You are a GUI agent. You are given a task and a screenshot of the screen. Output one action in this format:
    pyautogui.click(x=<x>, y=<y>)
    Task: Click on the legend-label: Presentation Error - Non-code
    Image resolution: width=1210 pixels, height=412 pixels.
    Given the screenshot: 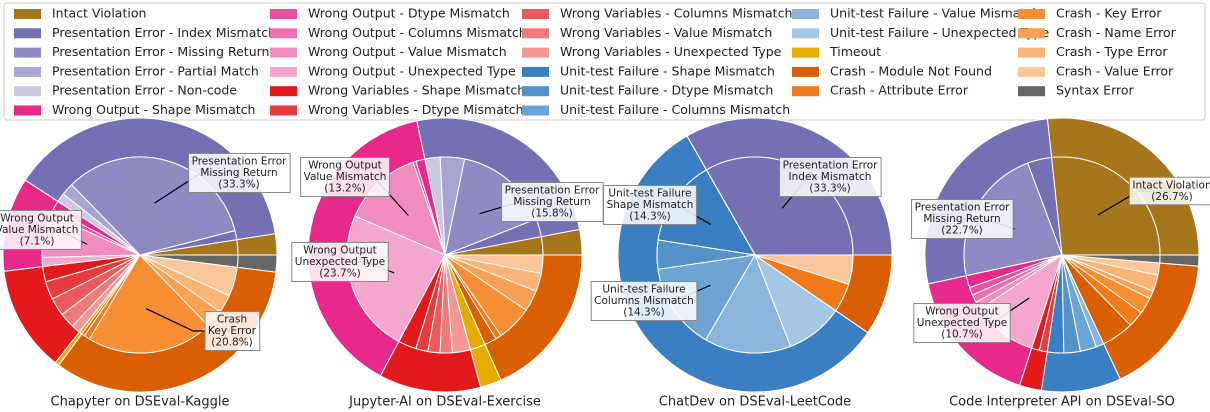 What is the action you would take?
    pyautogui.click(x=144, y=90)
    